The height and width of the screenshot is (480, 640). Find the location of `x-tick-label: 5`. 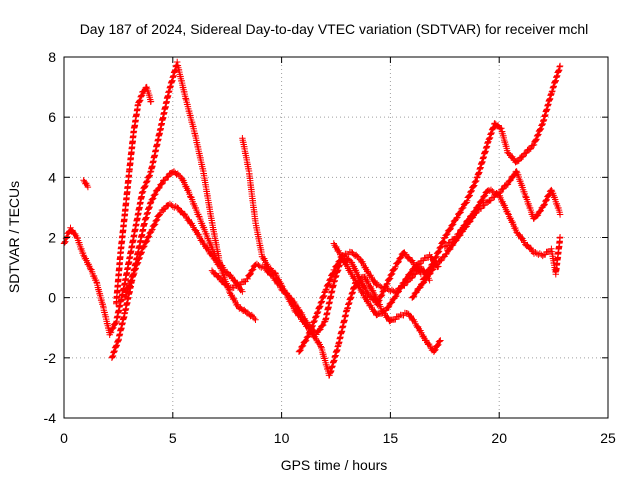

x-tick-label: 5 is located at coordinates (173, 438).